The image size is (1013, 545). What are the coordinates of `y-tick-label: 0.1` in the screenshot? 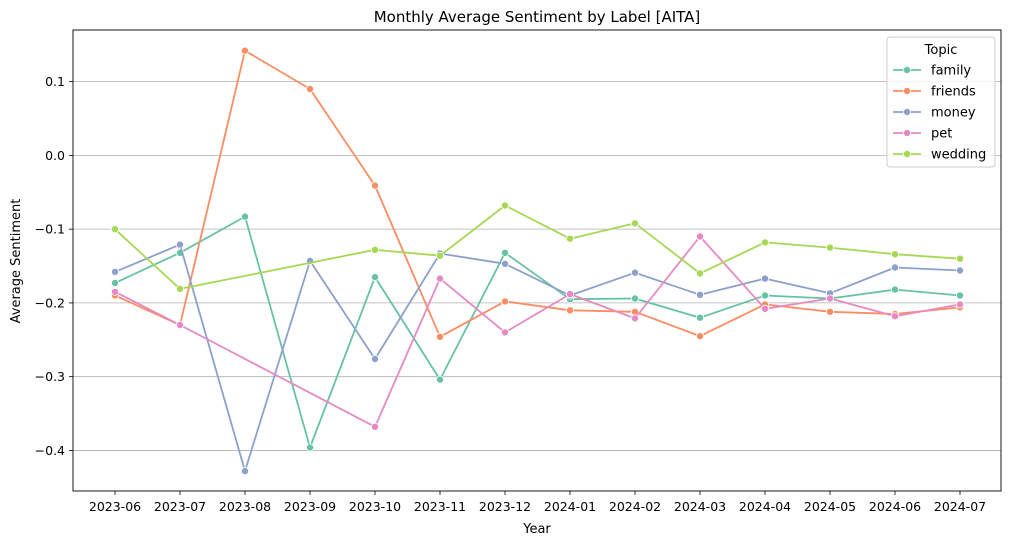 It's located at (55, 81).